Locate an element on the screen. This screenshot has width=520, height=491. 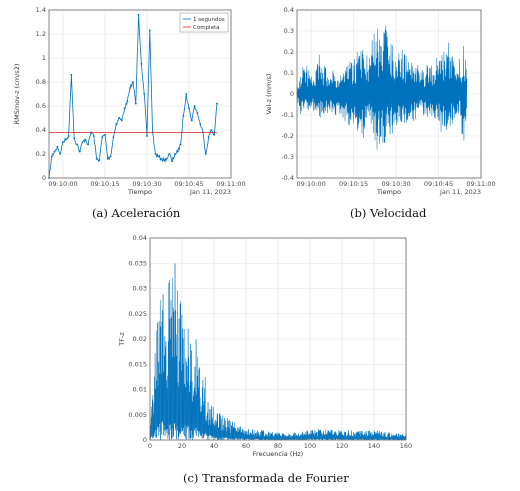
x-tick-label: 60 is located at coordinates (246, 446).